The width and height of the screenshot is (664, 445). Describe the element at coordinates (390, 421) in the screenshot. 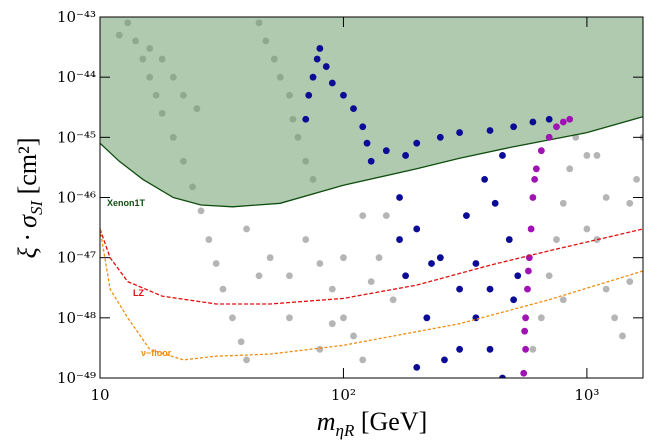

I see `x-label-unit: [GeV]` at that location.